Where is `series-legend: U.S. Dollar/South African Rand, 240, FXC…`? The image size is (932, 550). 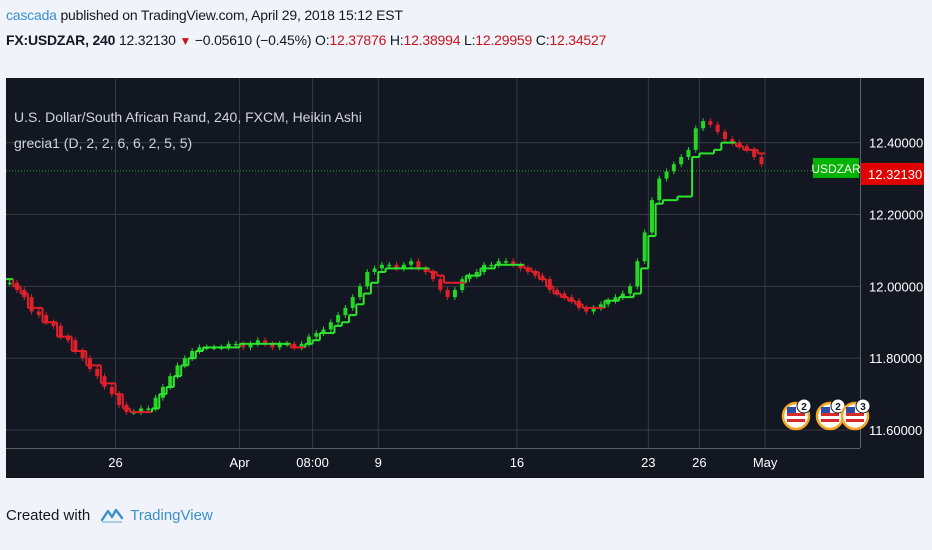 series-legend: U.S. Dollar/South African Rand, 240, FXC… is located at coordinates (188, 117).